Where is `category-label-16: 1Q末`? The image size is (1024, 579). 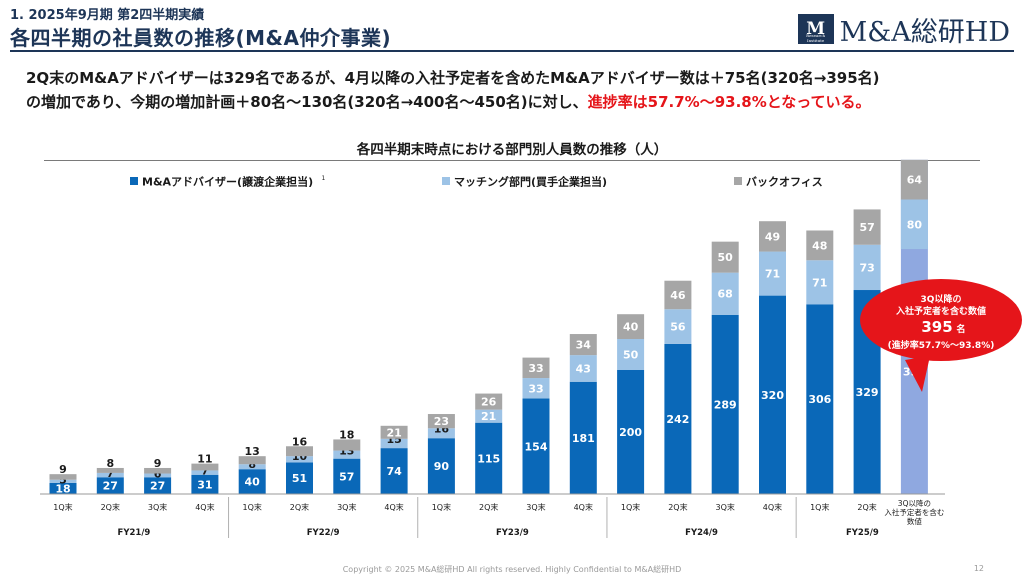
category-label-16: 1Q末 is located at coordinates (819, 507).